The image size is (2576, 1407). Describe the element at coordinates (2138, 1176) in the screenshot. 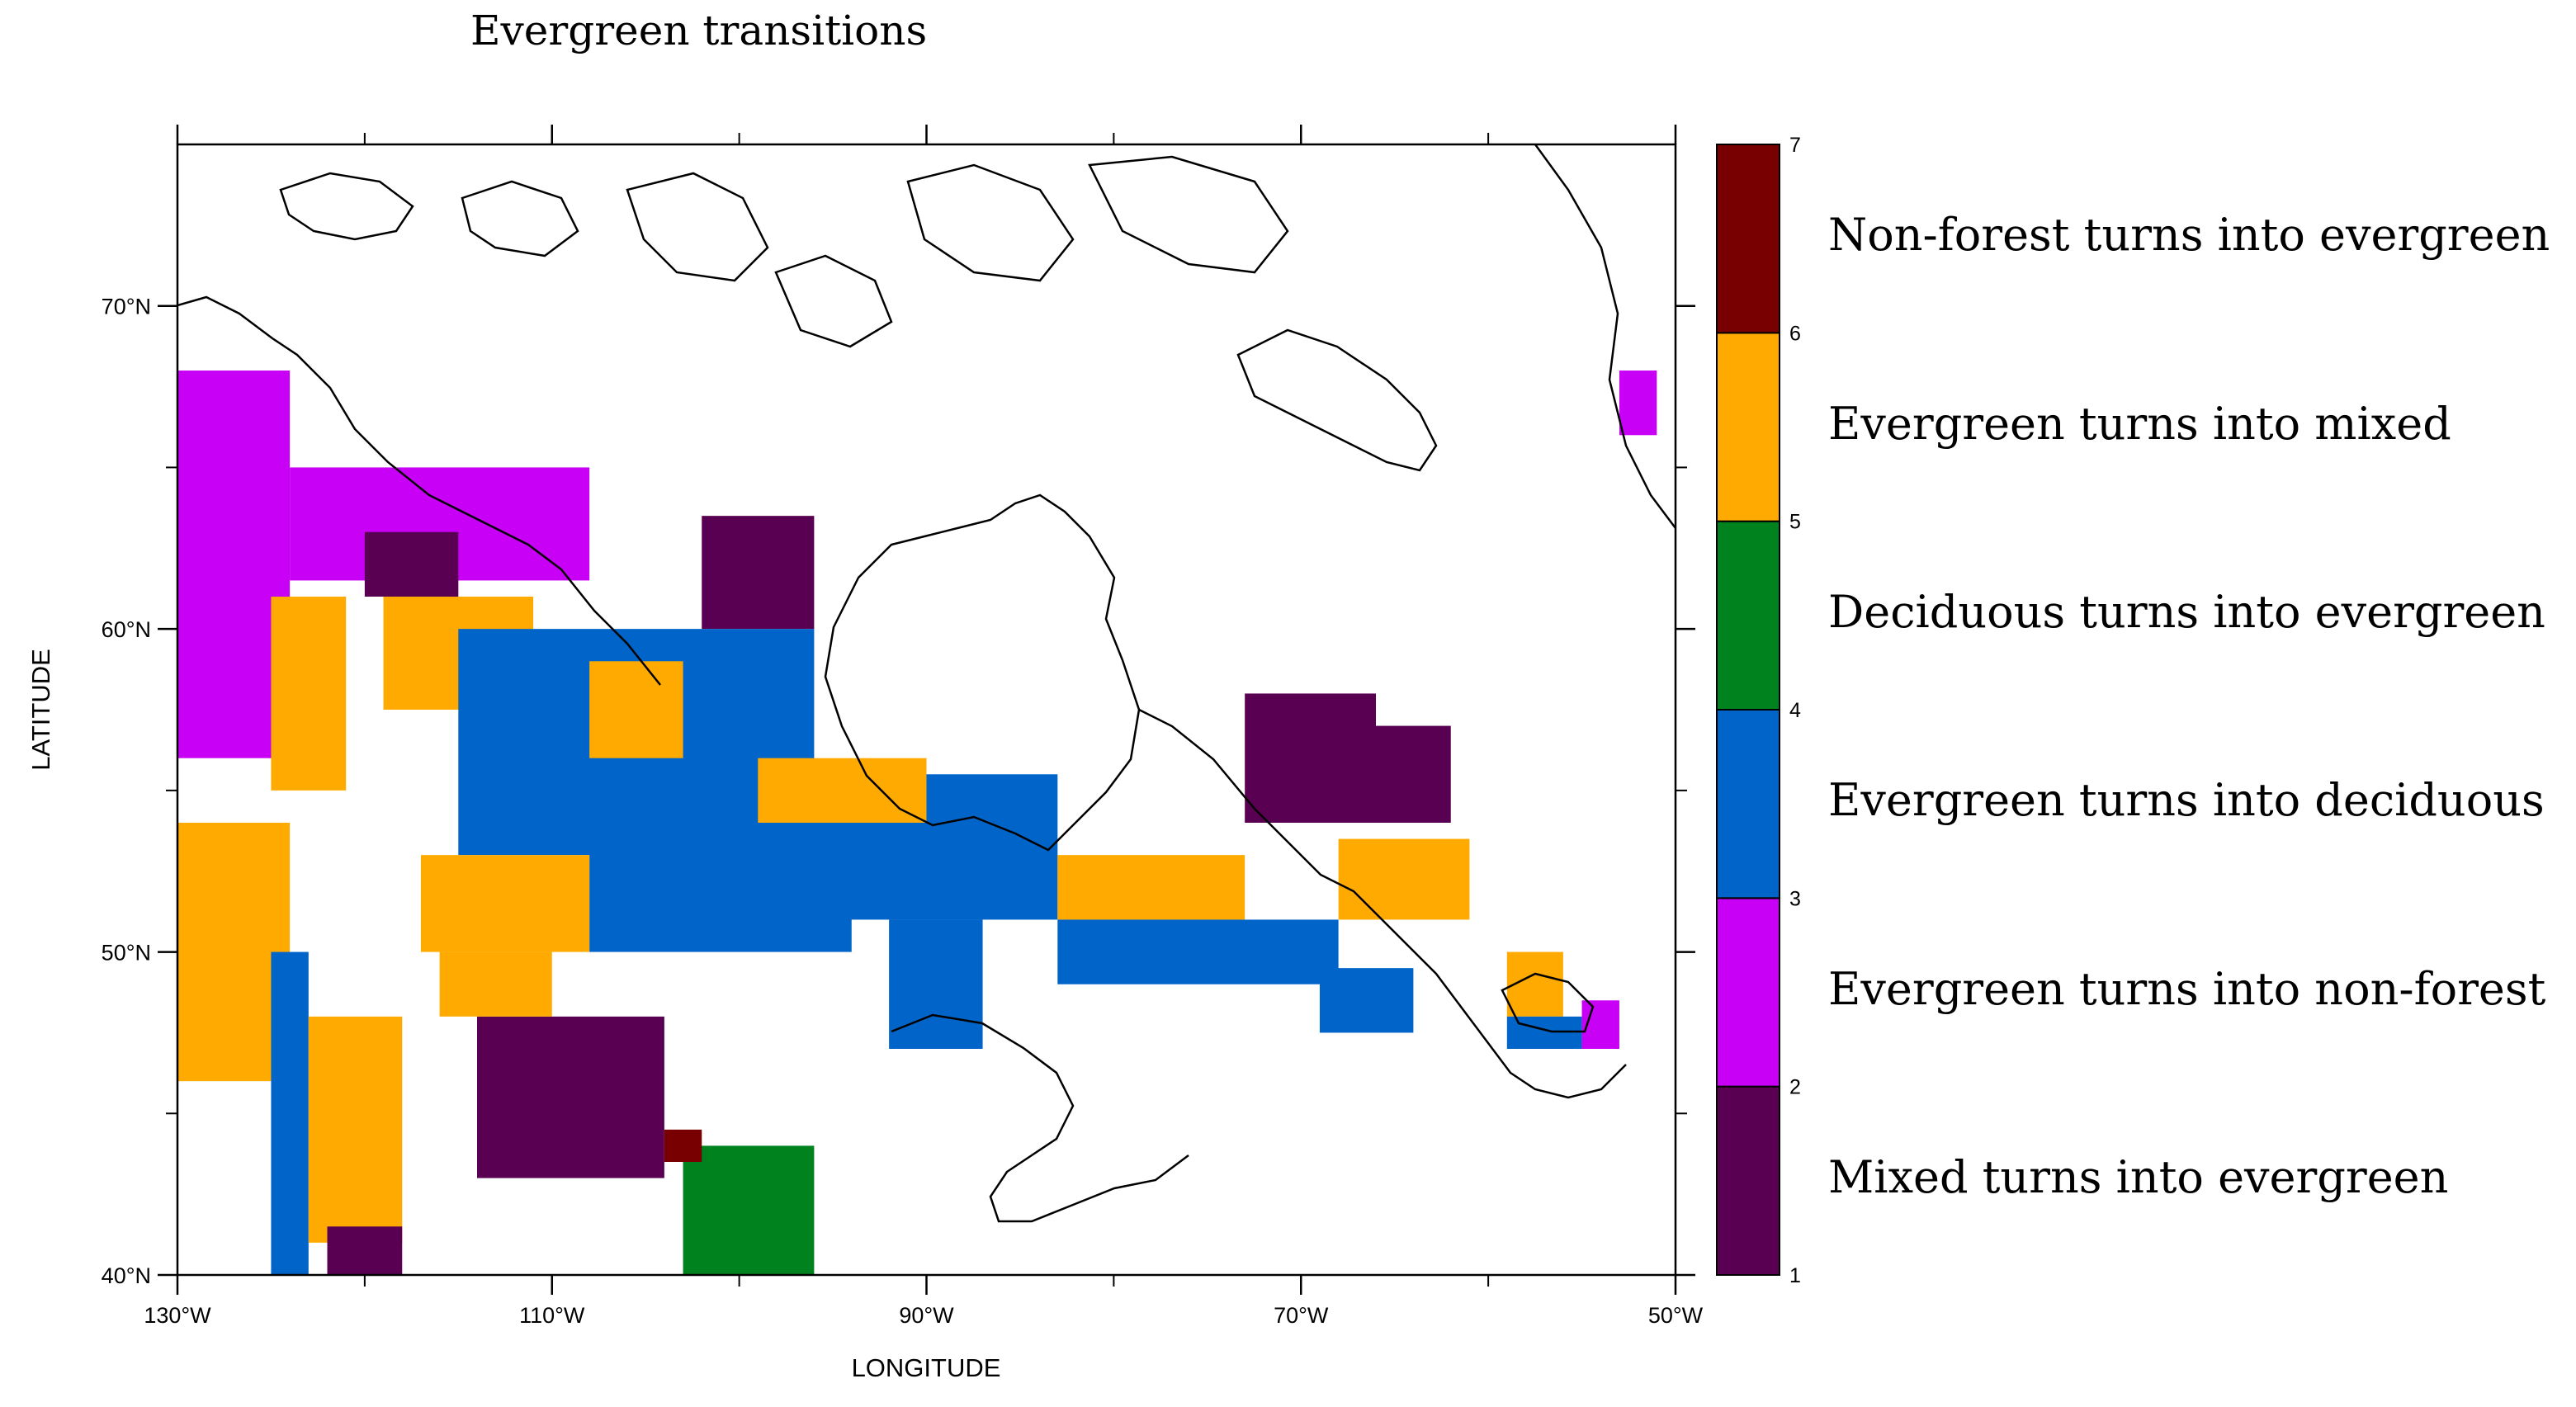

I see `legend-label-1: Mixed turns into evergreen` at that location.